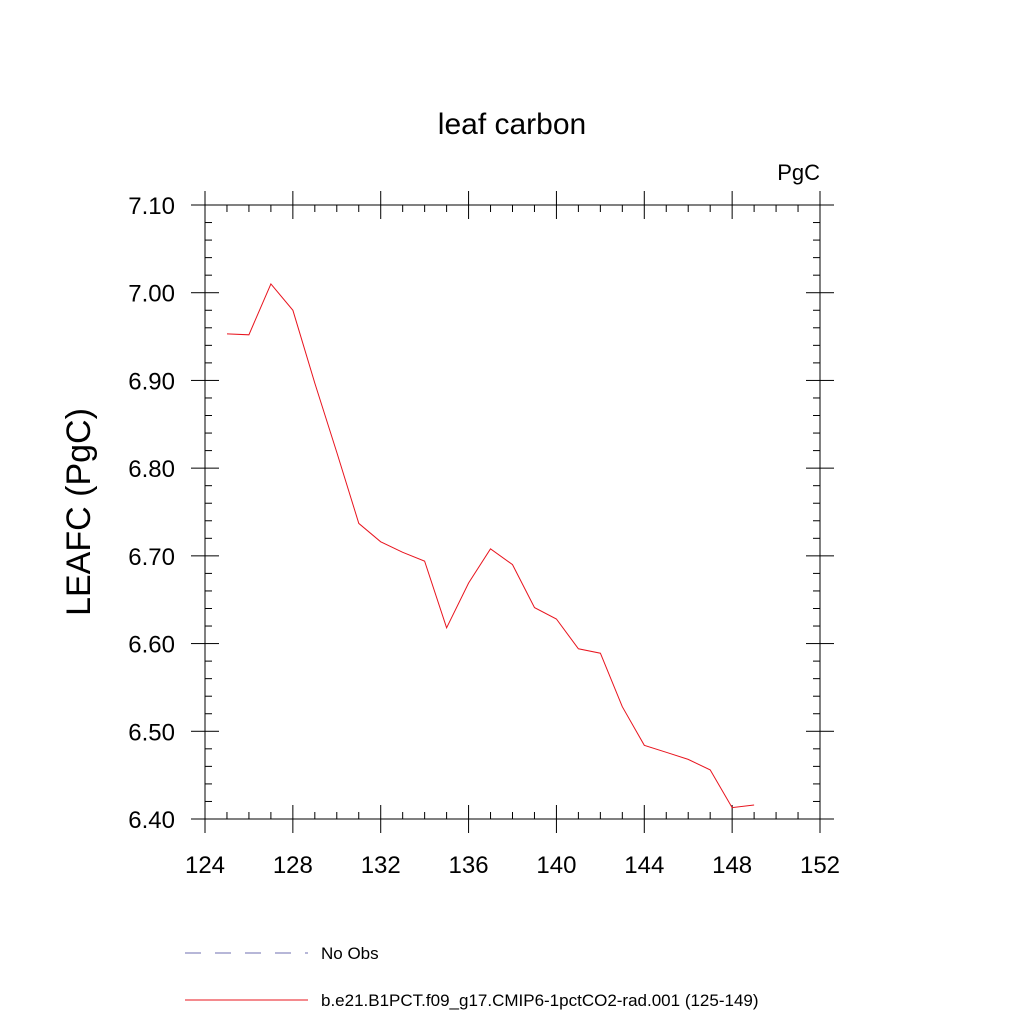 The height and width of the screenshot is (1024, 1024). Describe the element at coordinates (151, 557) in the screenshot. I see `y-tick-label: 6.70` at that location.